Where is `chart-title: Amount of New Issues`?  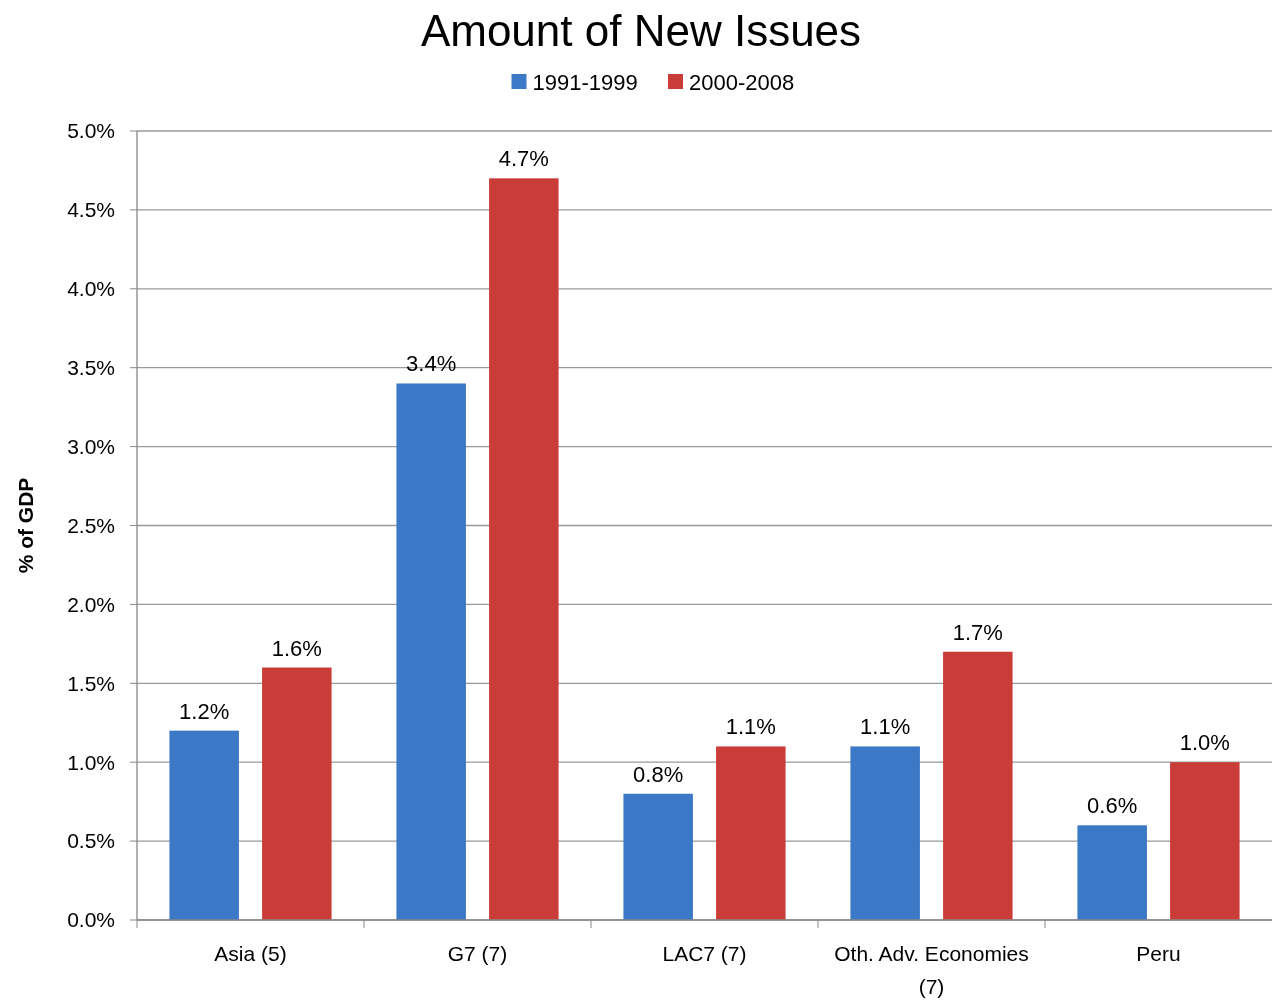 chart-title: Amount of New Issues is located at coordinates (641, 30).